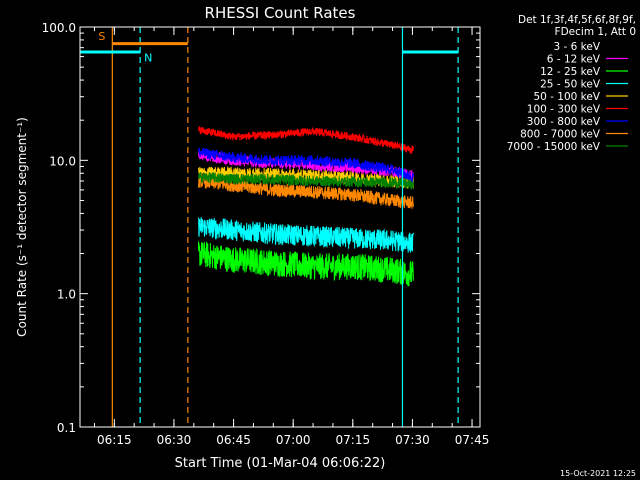  I want to click on legend-label: 800 - 7000 keV, so click(560, 135).